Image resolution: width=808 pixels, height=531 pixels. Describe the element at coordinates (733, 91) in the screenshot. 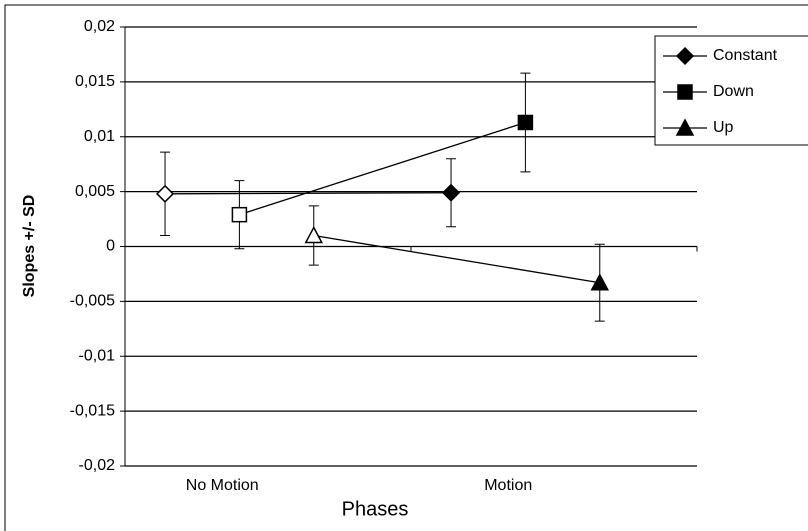

I see `legend-label: Down` at that location.